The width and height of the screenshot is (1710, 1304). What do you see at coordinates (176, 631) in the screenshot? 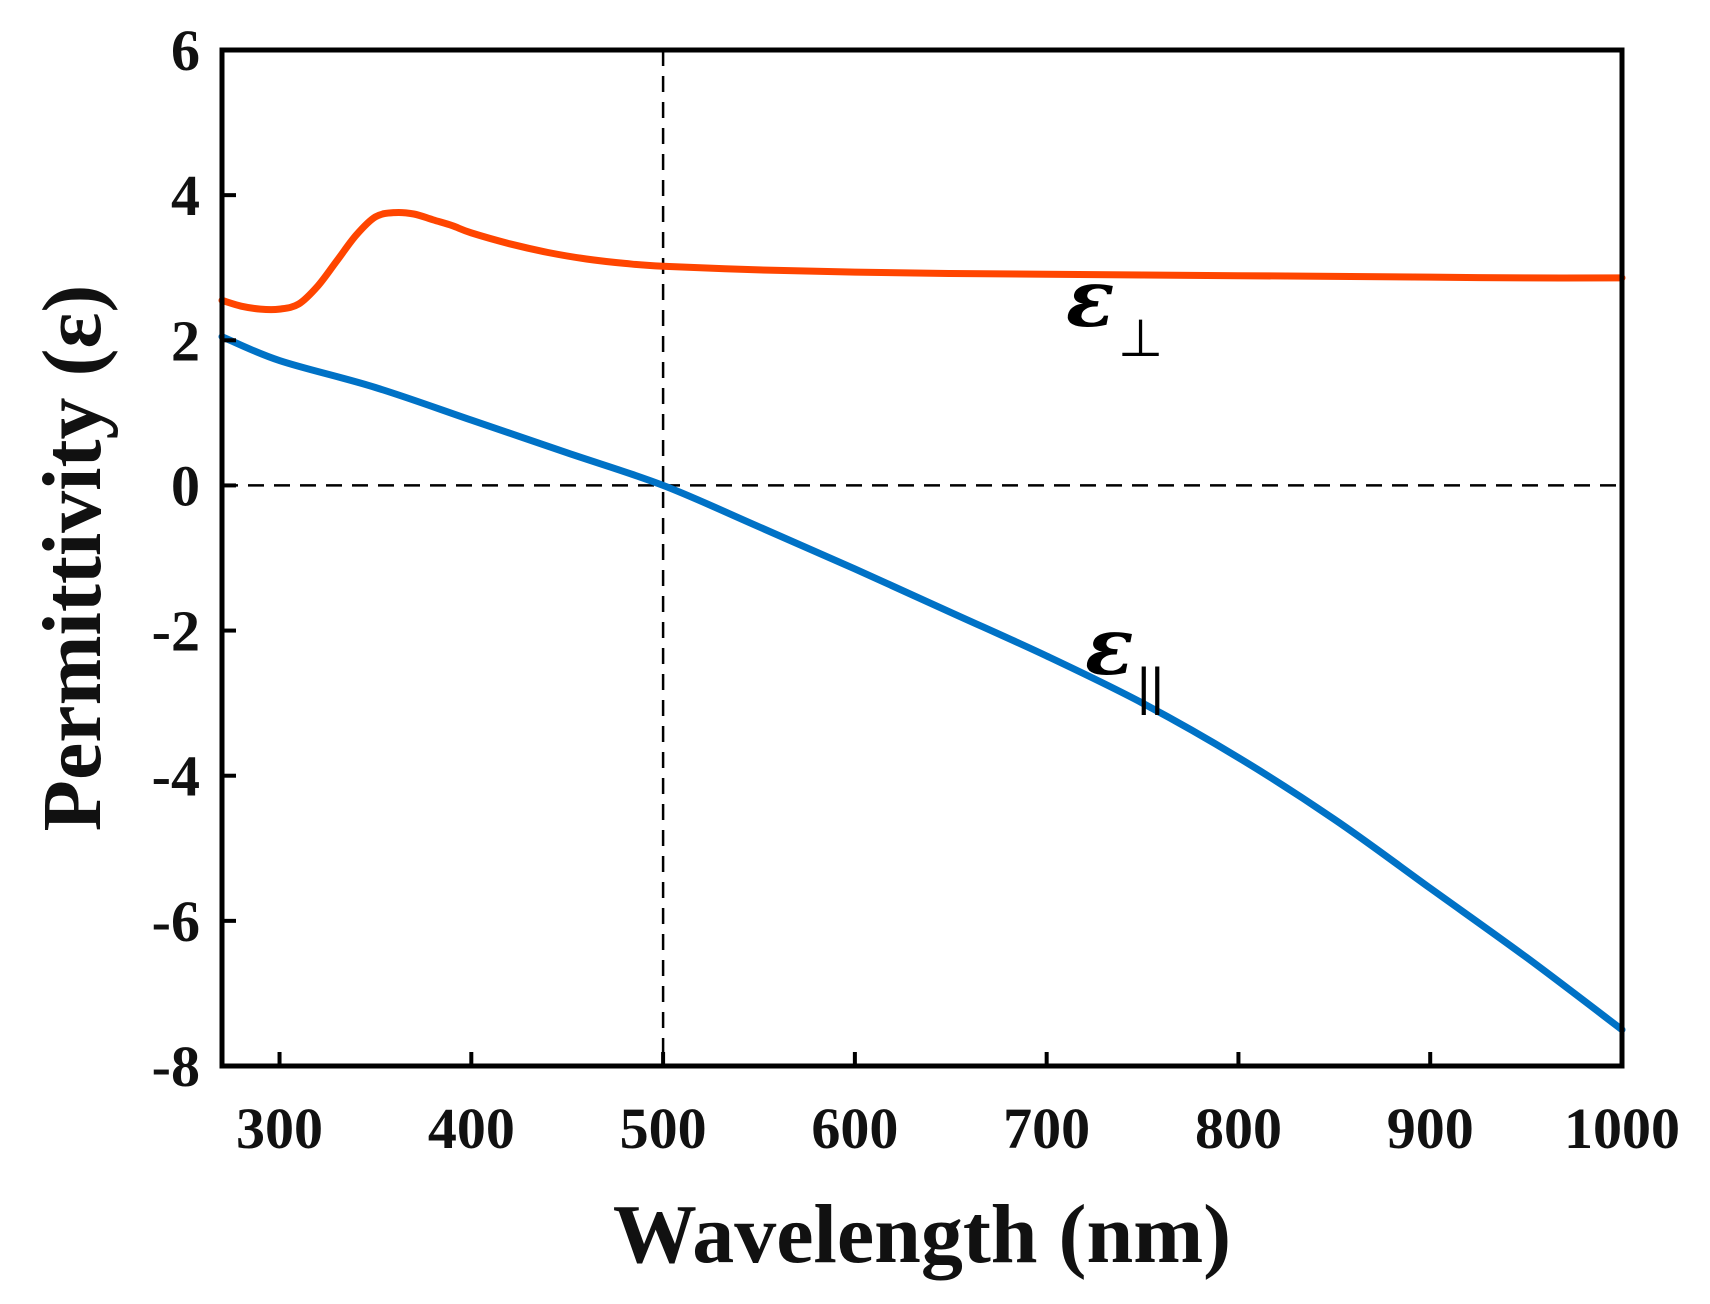
I see `y-tick-label: -2` at bounding box center [176, 631].